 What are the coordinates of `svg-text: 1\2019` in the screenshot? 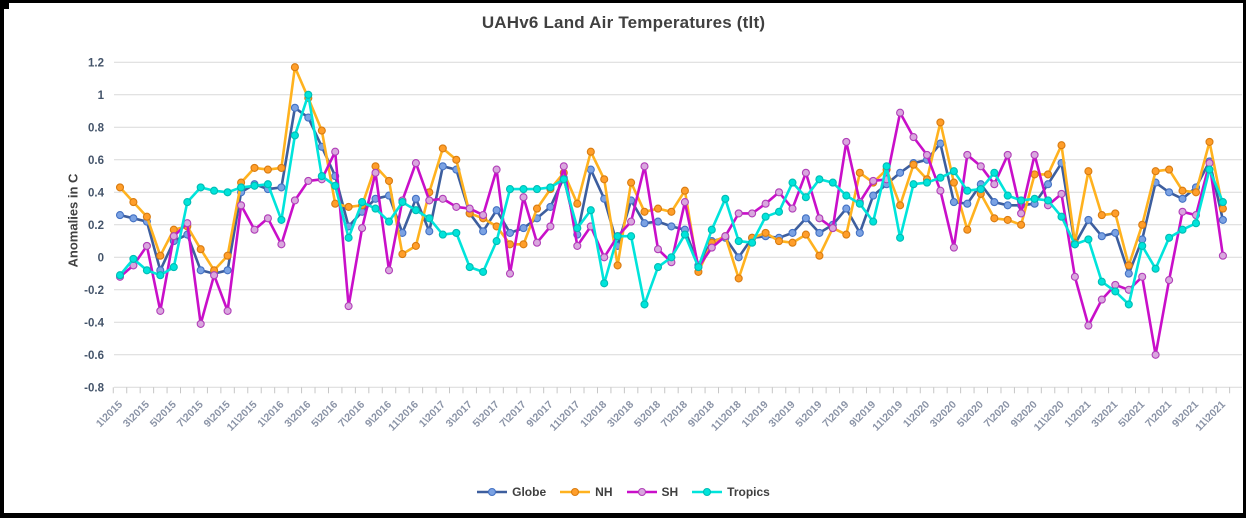 It's located at (755, 414).